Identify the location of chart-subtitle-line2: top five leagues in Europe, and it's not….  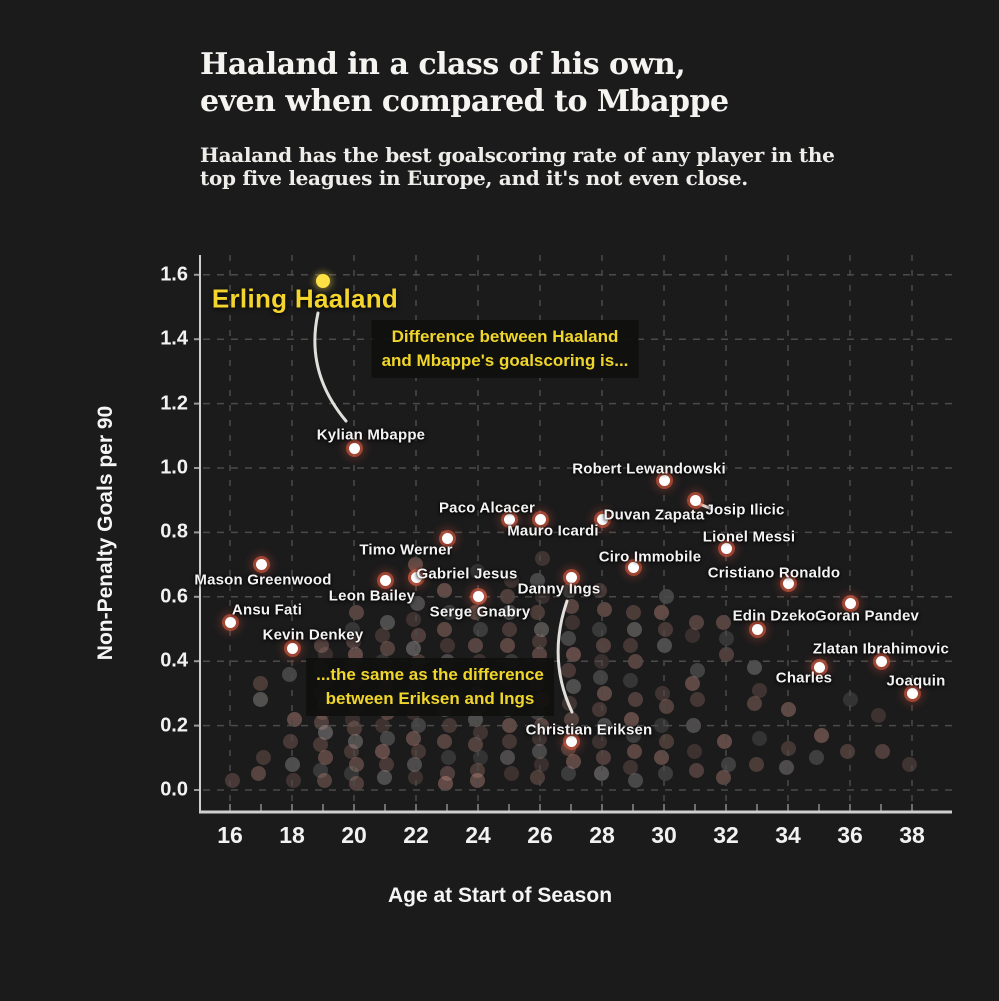
(474, 178).